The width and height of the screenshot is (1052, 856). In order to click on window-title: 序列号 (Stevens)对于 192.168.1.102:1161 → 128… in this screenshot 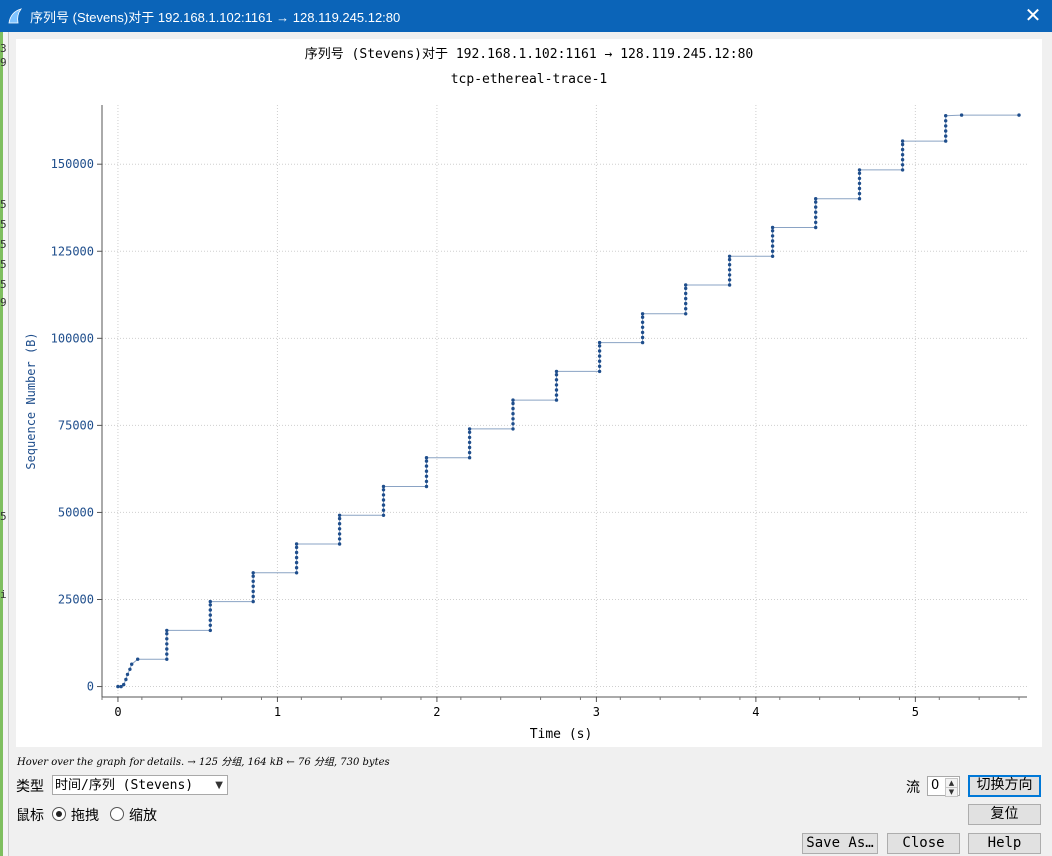, I will do `click(215, 17)`.